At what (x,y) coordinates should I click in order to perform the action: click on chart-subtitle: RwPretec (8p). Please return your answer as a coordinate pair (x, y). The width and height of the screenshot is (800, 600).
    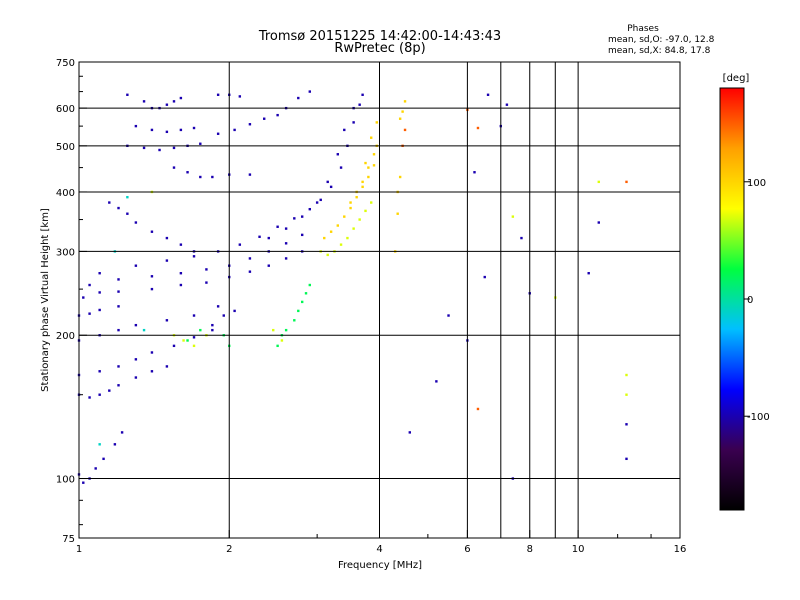
    Looking at the image, I should click on (379, 48).